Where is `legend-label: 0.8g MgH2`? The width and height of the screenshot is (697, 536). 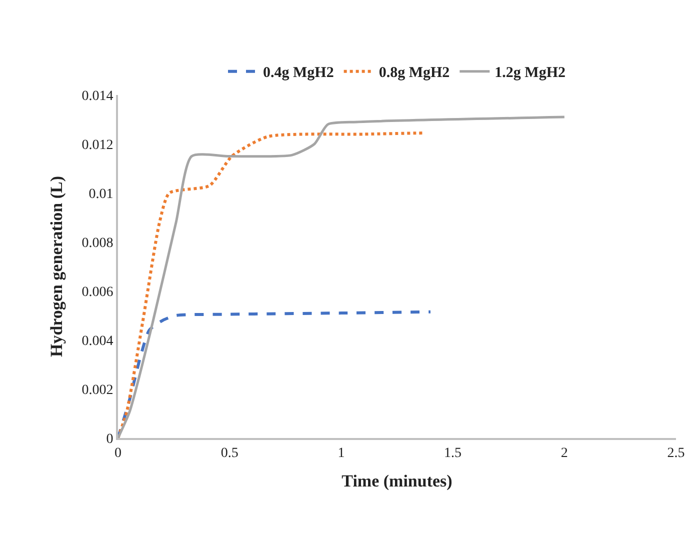
legend-label: 0.8g MgH2 is located at coordinates (414, 73).